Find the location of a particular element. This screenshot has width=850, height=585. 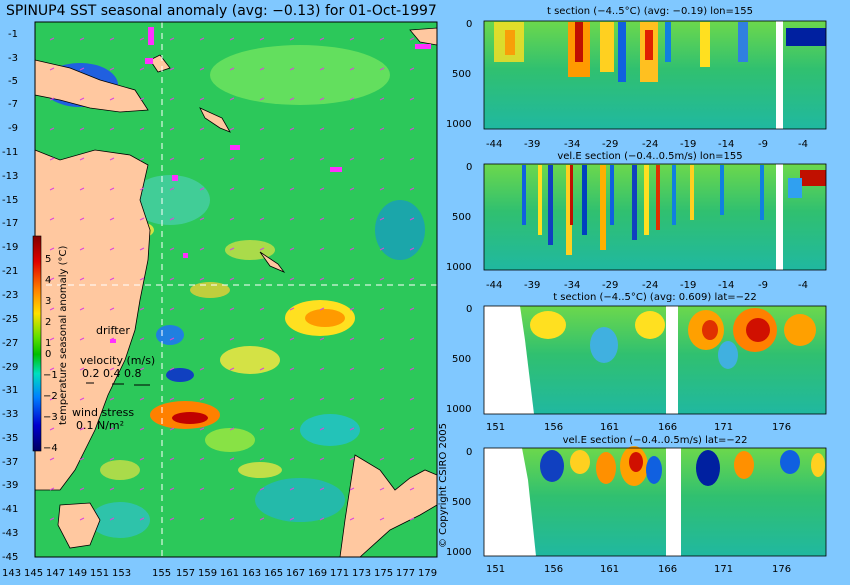

panel-3-y-axis: 0 500 1000 is located at coordinates (459, 359).